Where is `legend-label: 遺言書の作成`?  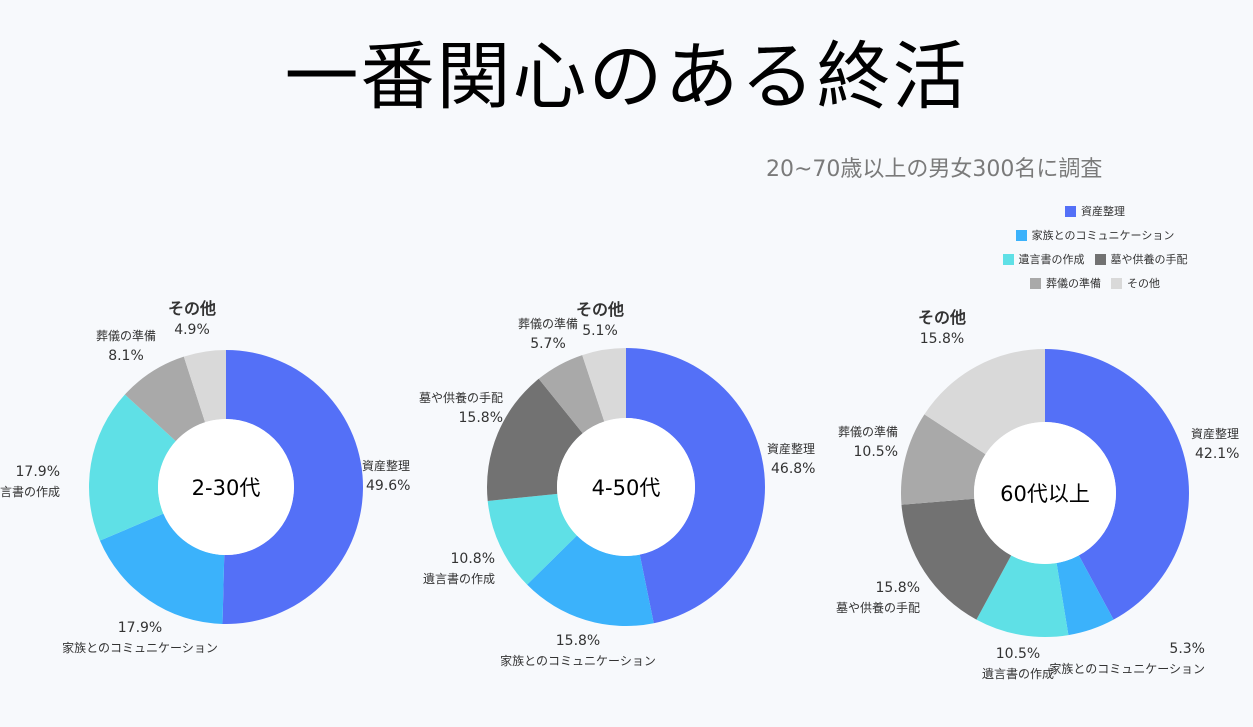
legend-label: 遺言書の作成 is located at coordinates (1051, 259).